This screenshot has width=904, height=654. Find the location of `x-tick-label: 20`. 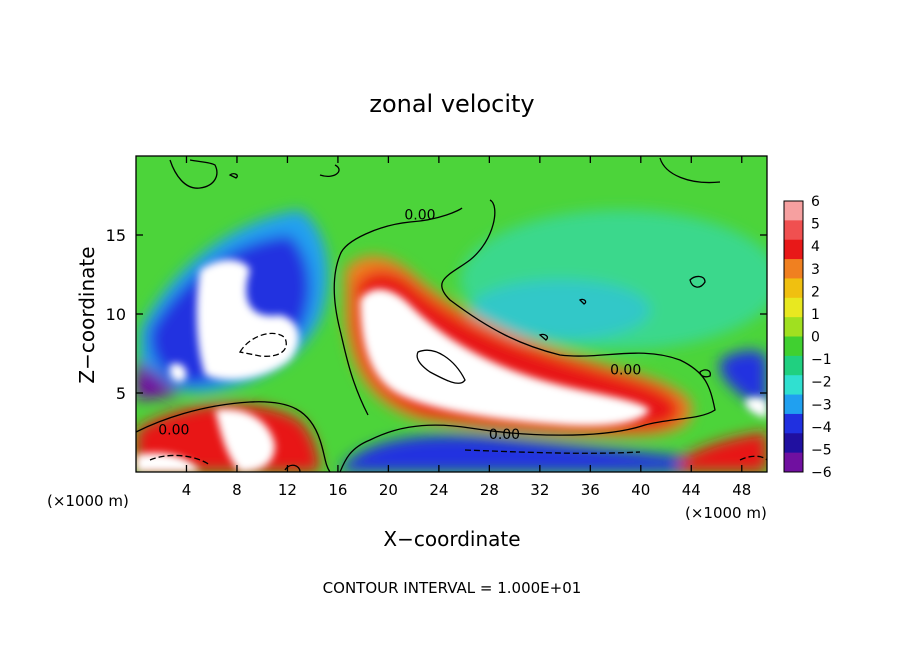

x-tick-label: 20 is located at coordinates (388, 490).